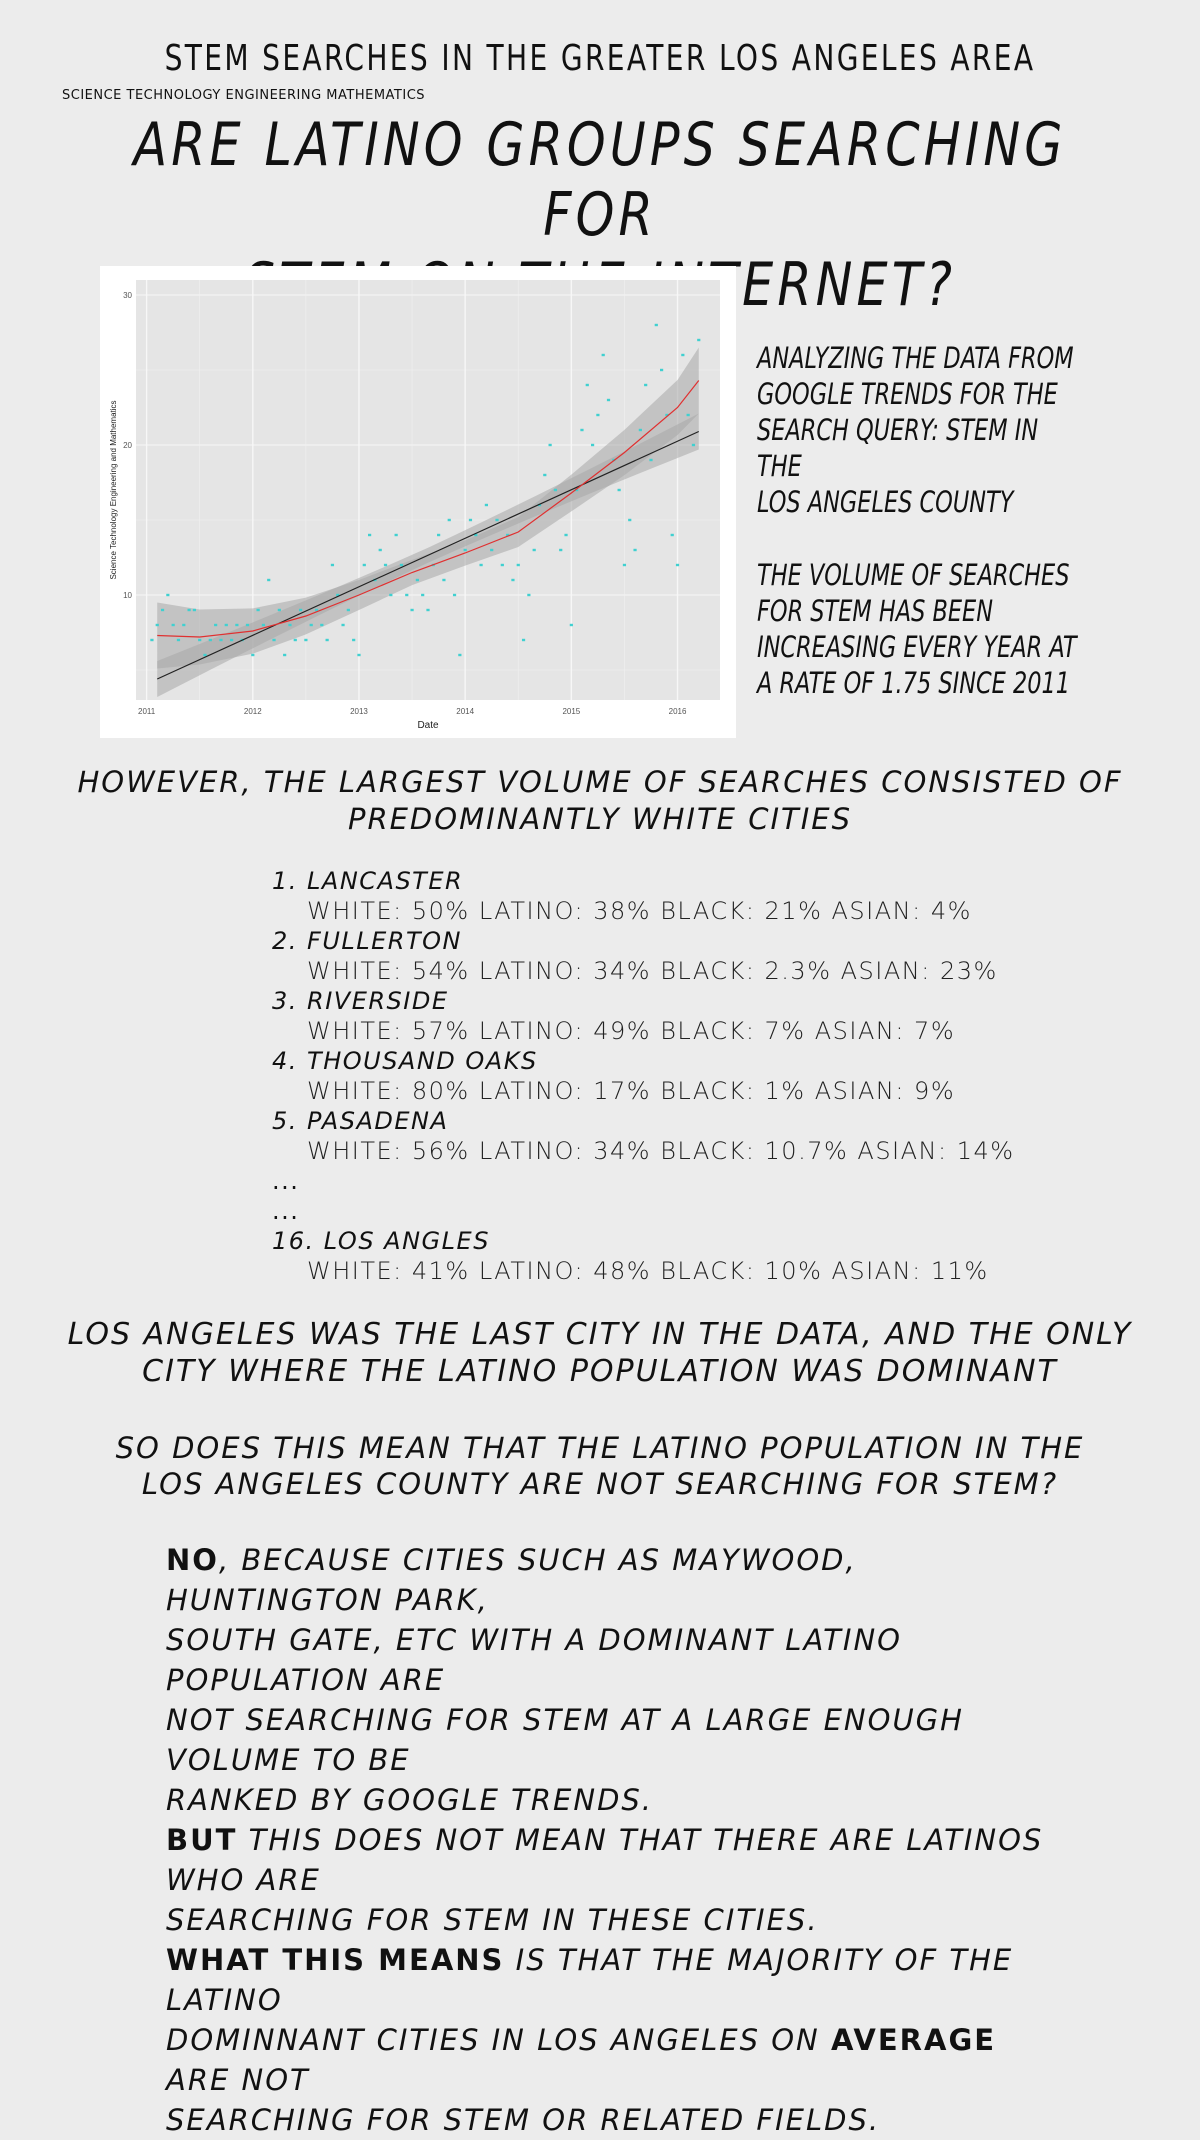  I want to click on answer-average: AVERAGE, so click(913, 2040).